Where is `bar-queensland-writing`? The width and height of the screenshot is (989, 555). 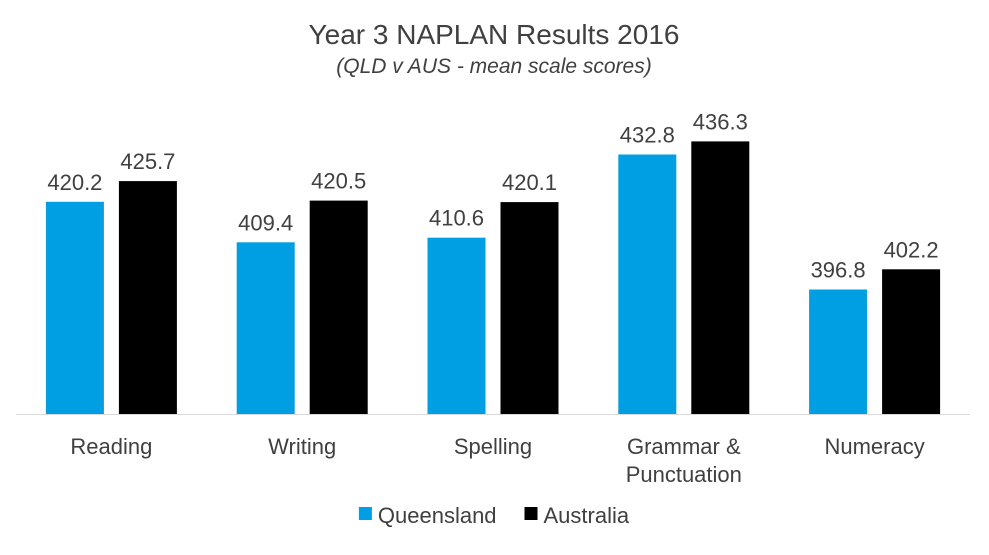 bar-queensland-writing is located at coordinates (265, 328).